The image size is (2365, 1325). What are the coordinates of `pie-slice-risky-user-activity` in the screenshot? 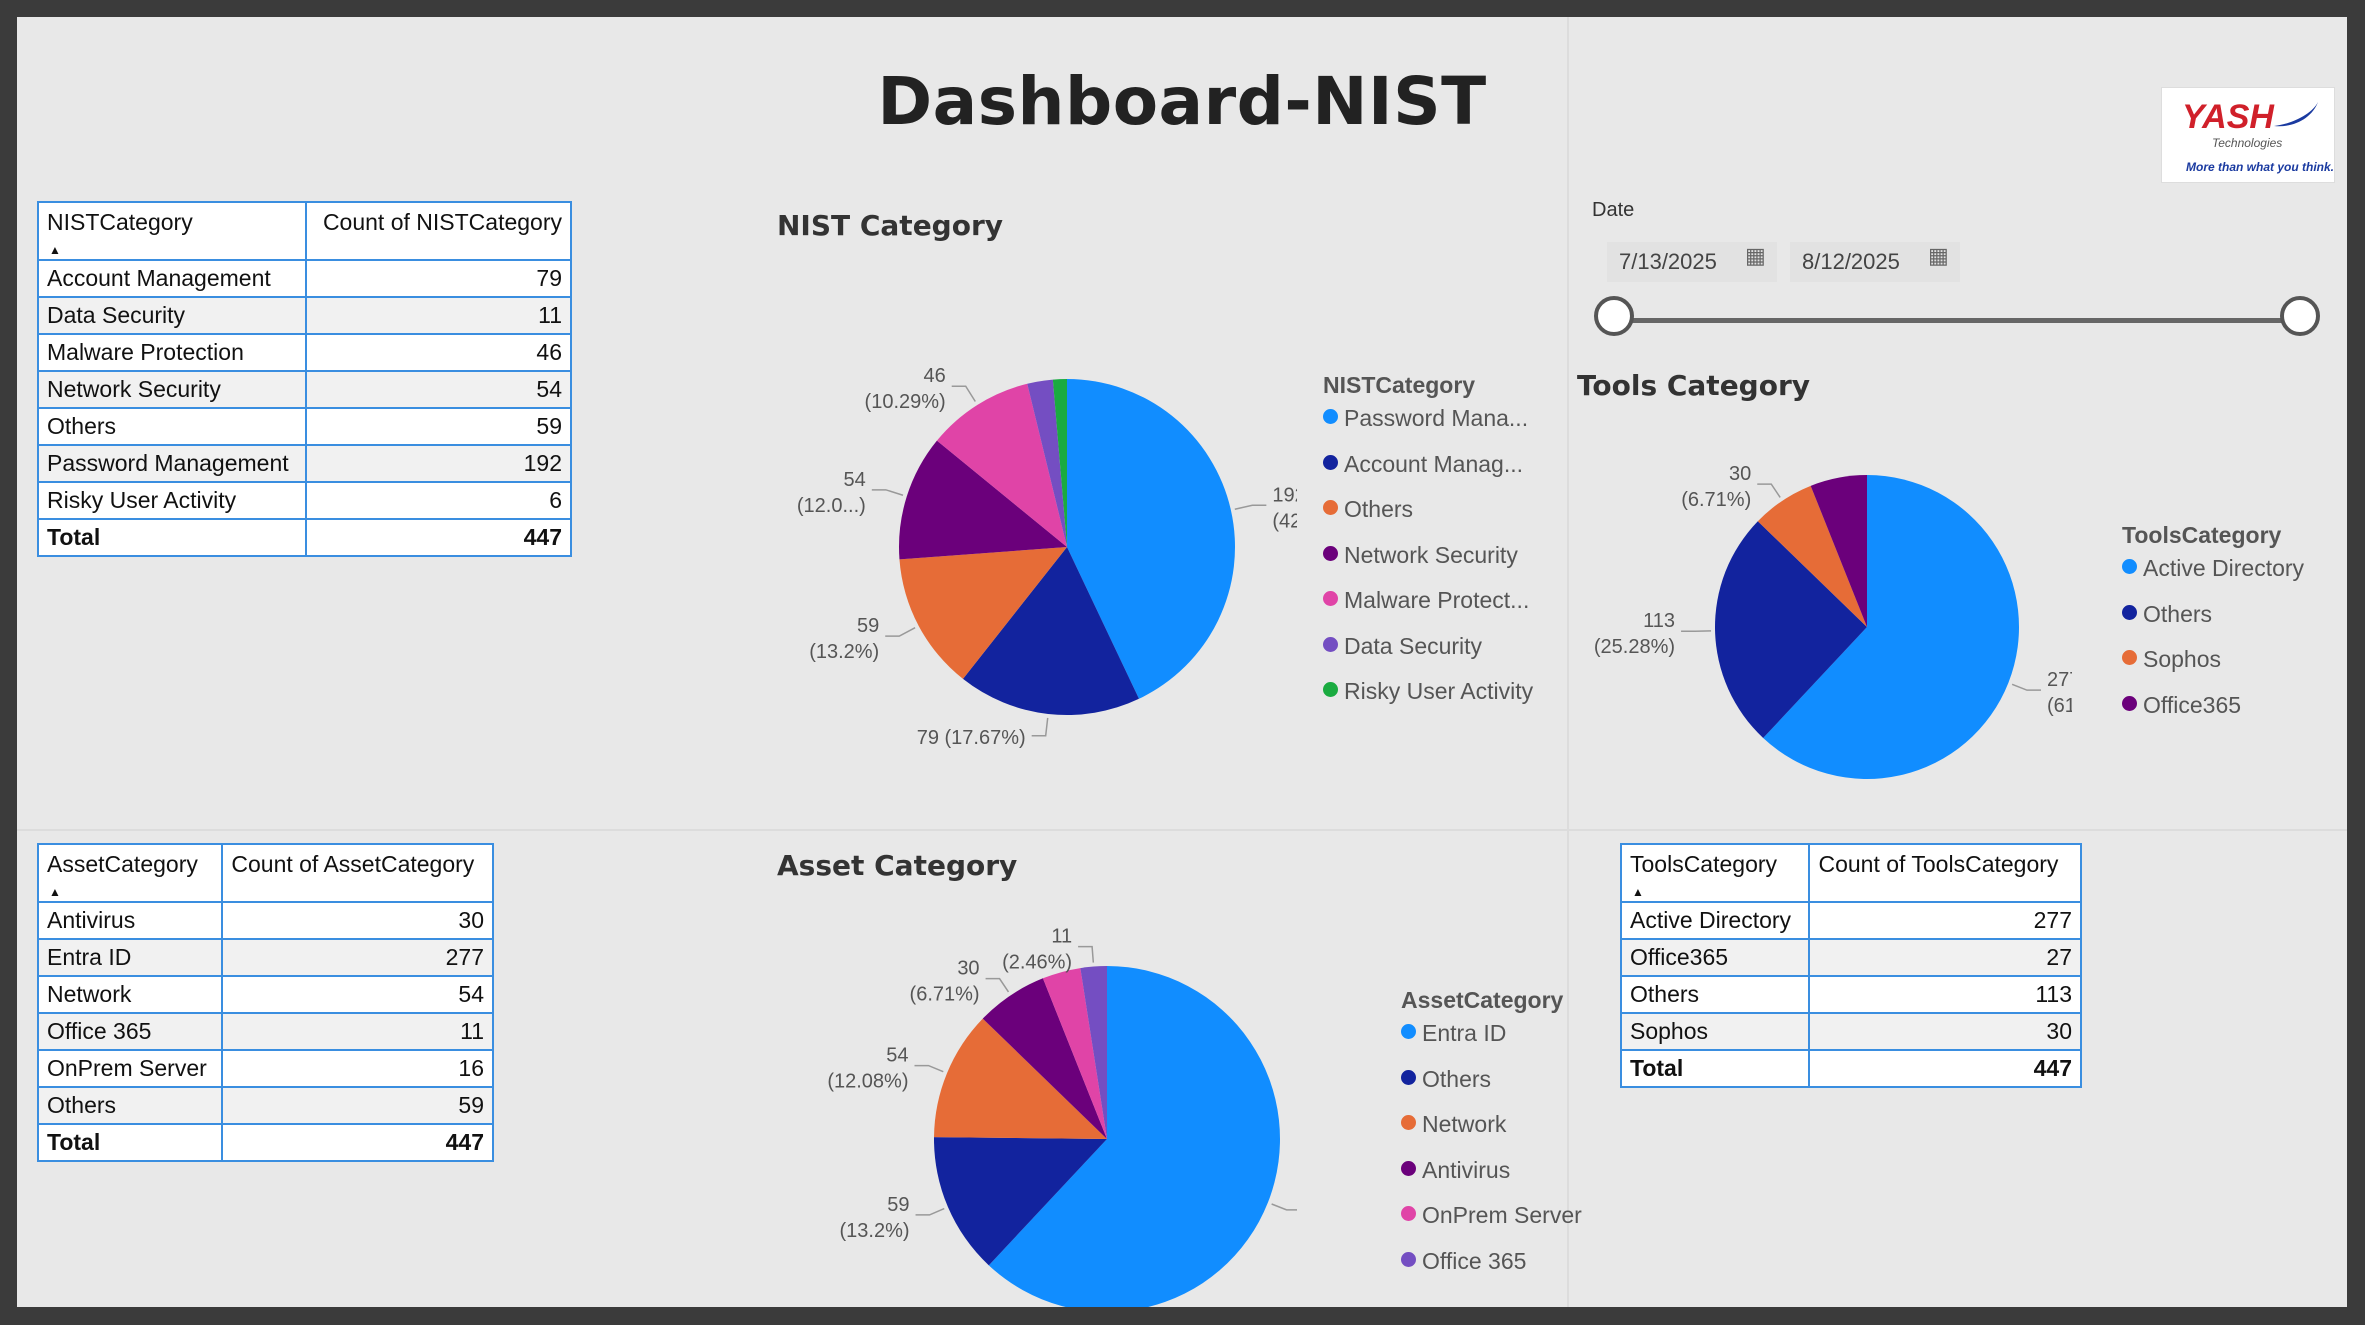 It's located at (1059, 463).